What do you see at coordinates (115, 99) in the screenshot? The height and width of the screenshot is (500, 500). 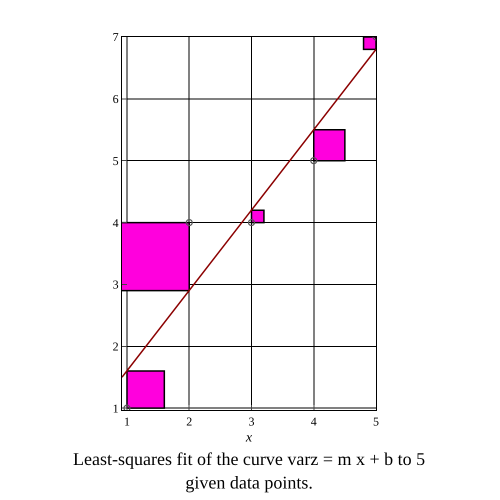 I see `y-tick-label: 6` at bounding box center [115, 99].